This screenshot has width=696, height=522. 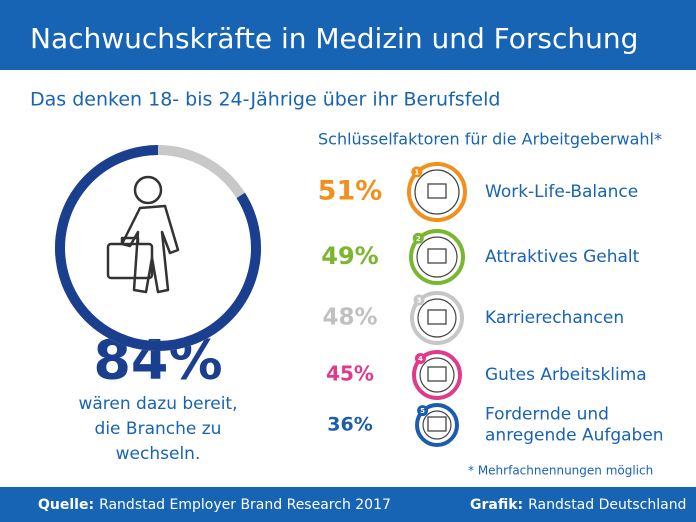 What do you see at coordinates (547, 415) in the screenshot?
I see `factor-name: Fordernde und` at bounding box center [547, 415].